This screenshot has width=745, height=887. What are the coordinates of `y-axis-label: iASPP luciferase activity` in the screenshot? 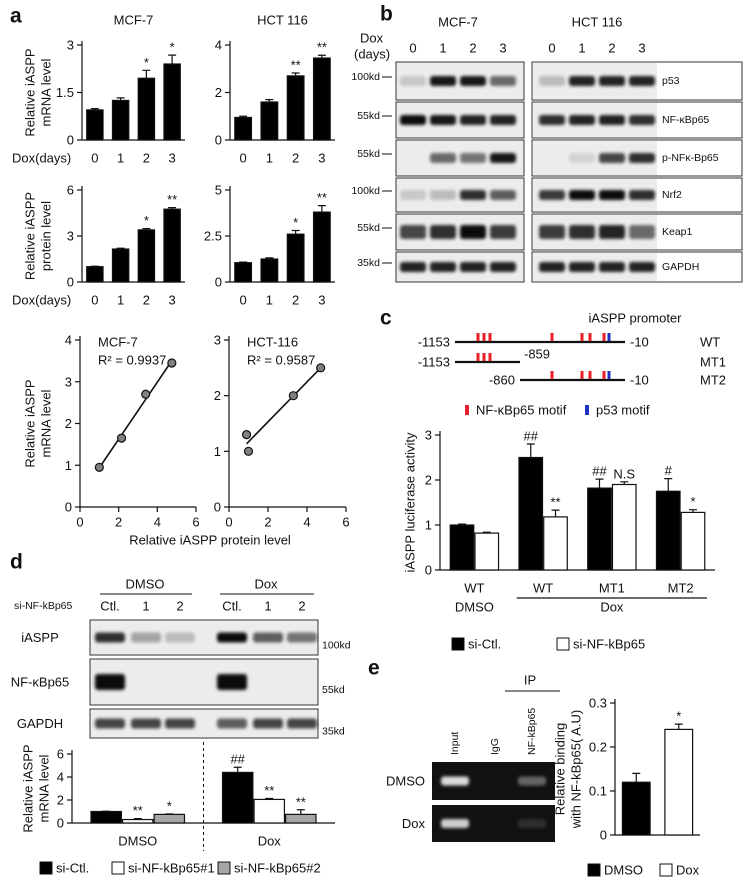 It's located at (410, 502).